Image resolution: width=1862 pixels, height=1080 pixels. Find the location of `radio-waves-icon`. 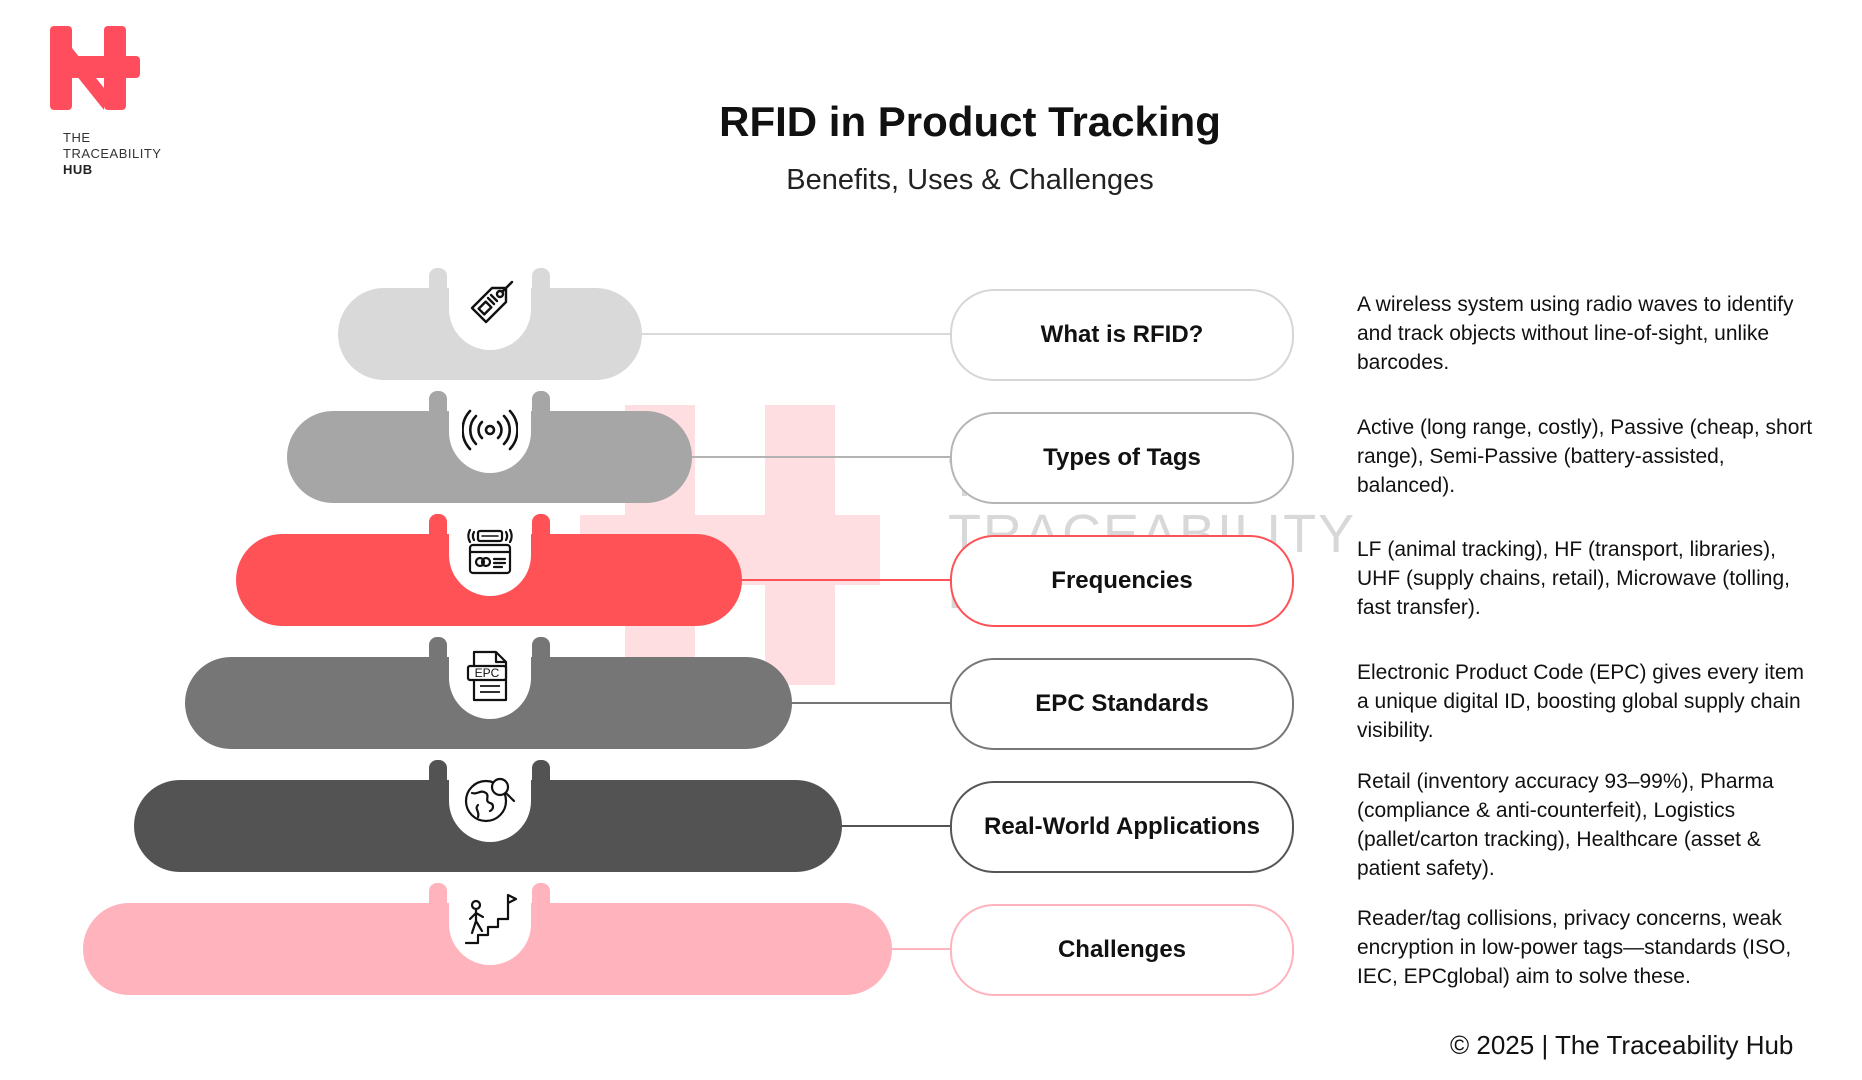

radio-waves-icon is located at coordinates (490, 430).